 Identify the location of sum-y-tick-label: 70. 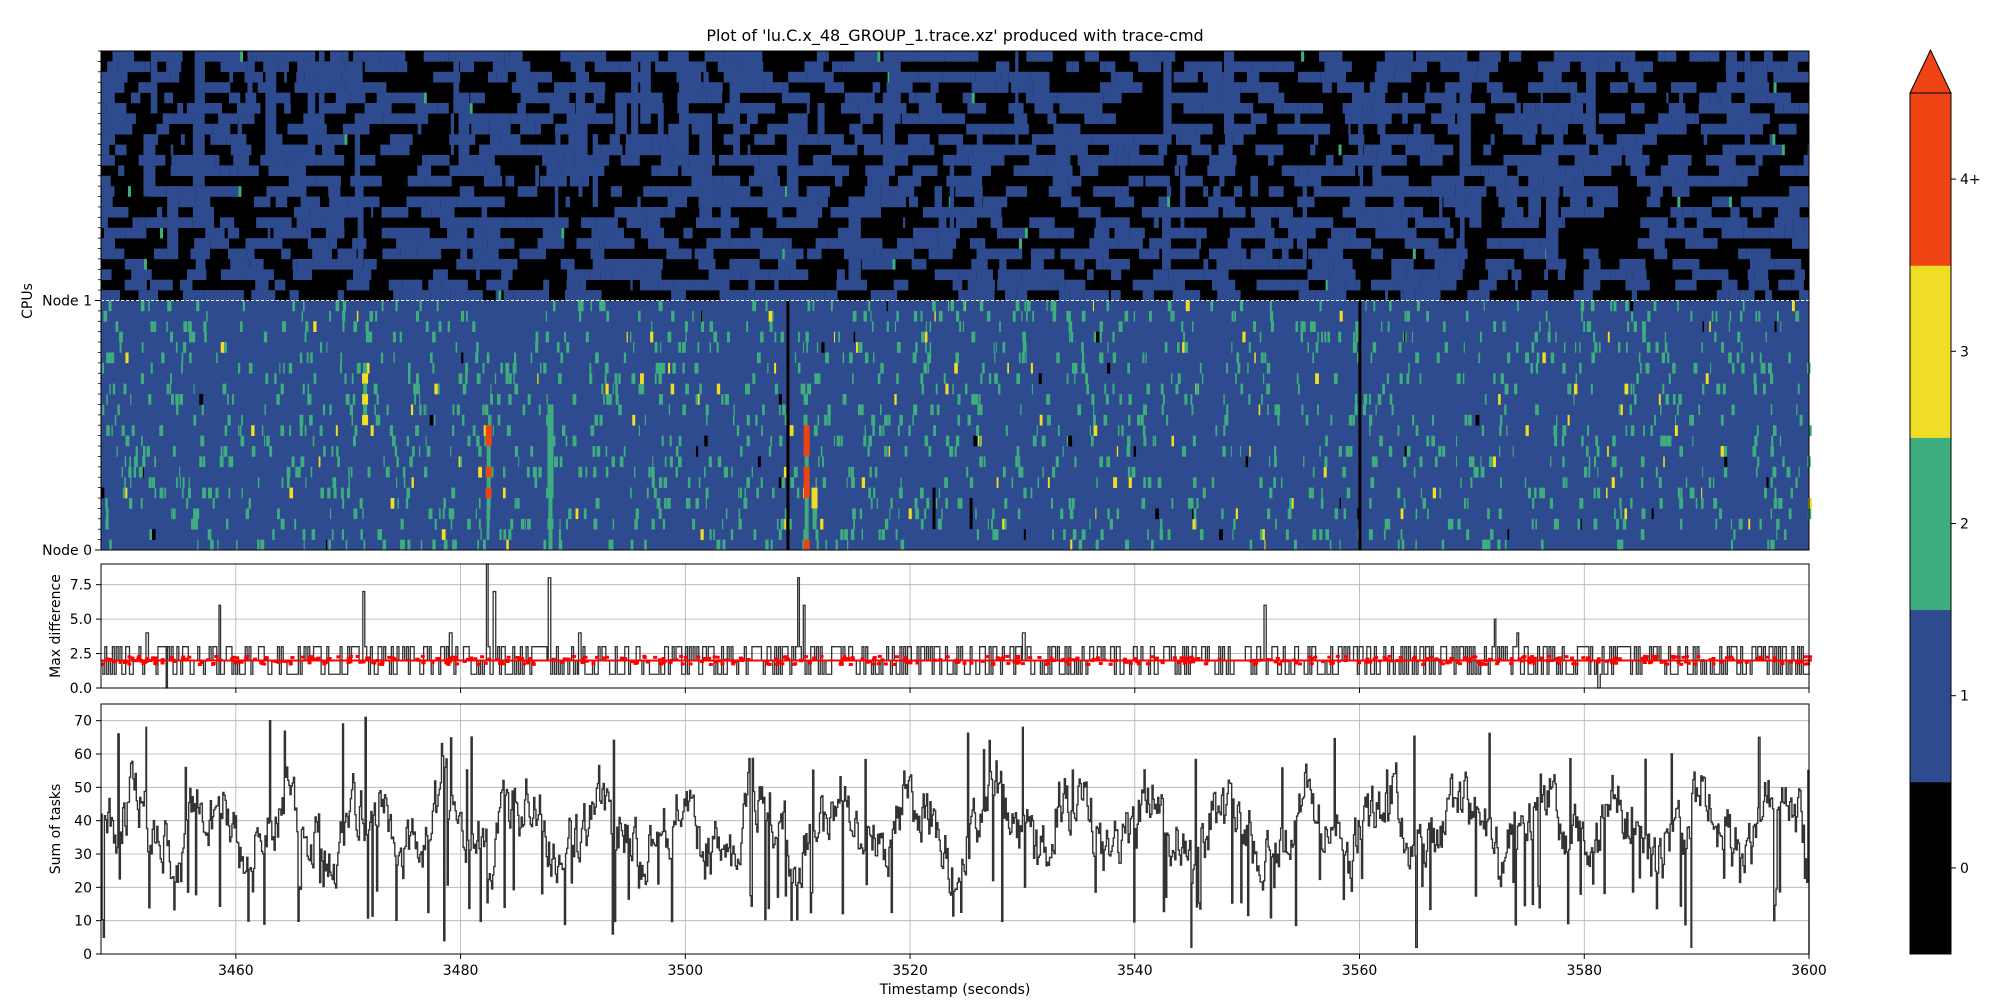
(83, 722).